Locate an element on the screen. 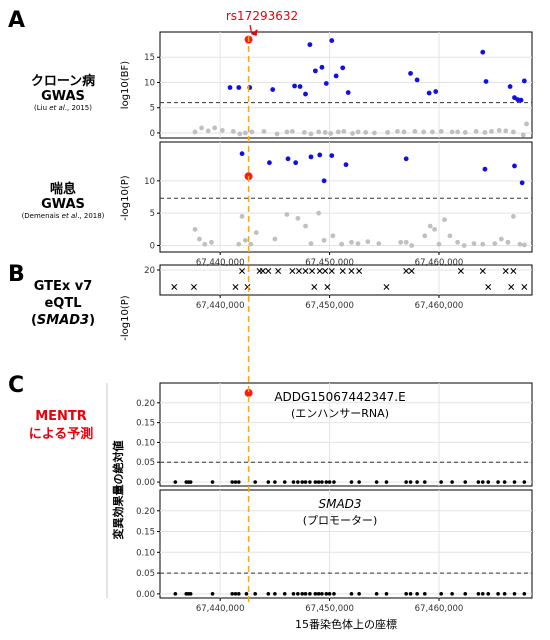 The image size is (550, 640). x-tick-label: 67,460,000 is located at coordinates (439, 306).